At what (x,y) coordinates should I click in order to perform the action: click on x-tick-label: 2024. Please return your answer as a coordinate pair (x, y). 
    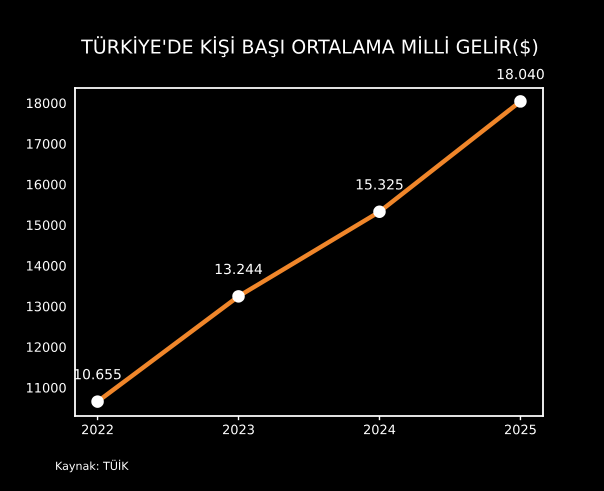
    Looking at the image, I should click on (380, 429).